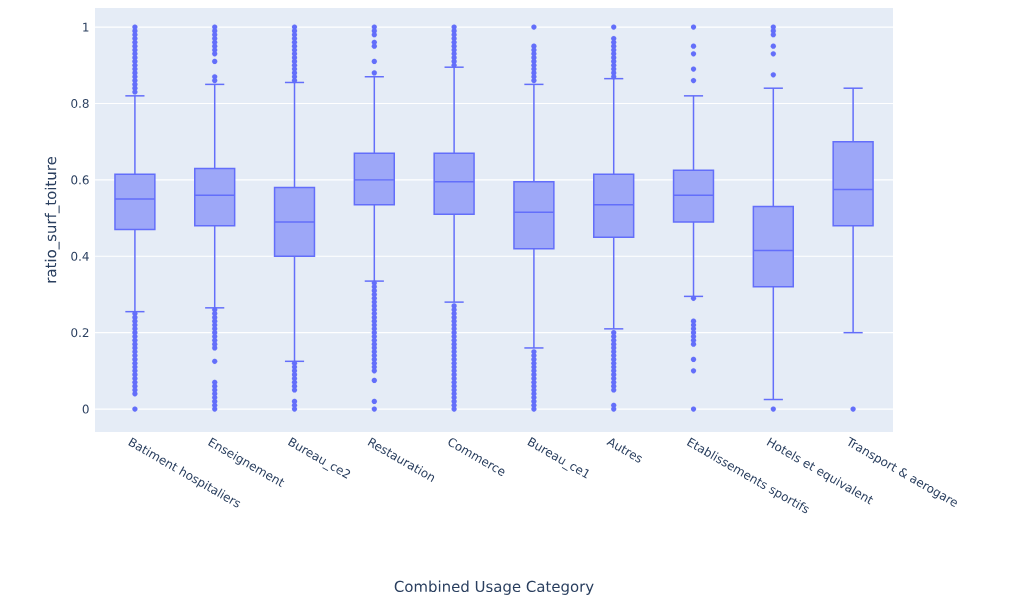  What do you see at coordinates (80, 256) in the screenshot?
I see `y-tick-label: 0.4` at bounding box center [80, 256].